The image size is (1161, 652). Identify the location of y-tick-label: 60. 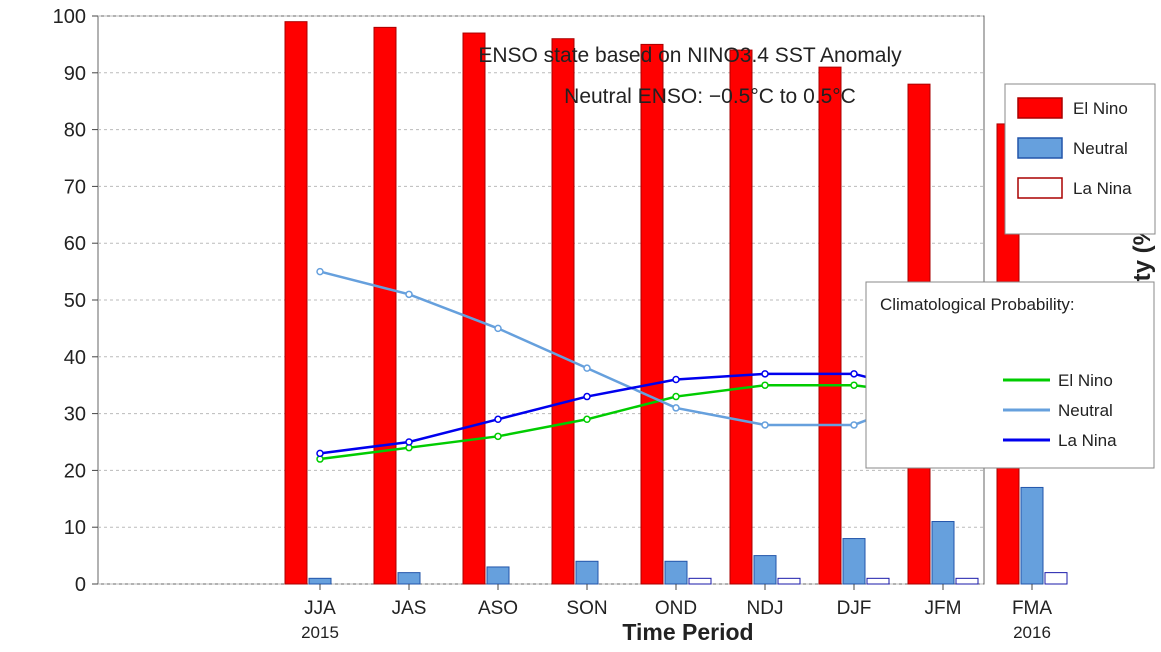
(75, 244).